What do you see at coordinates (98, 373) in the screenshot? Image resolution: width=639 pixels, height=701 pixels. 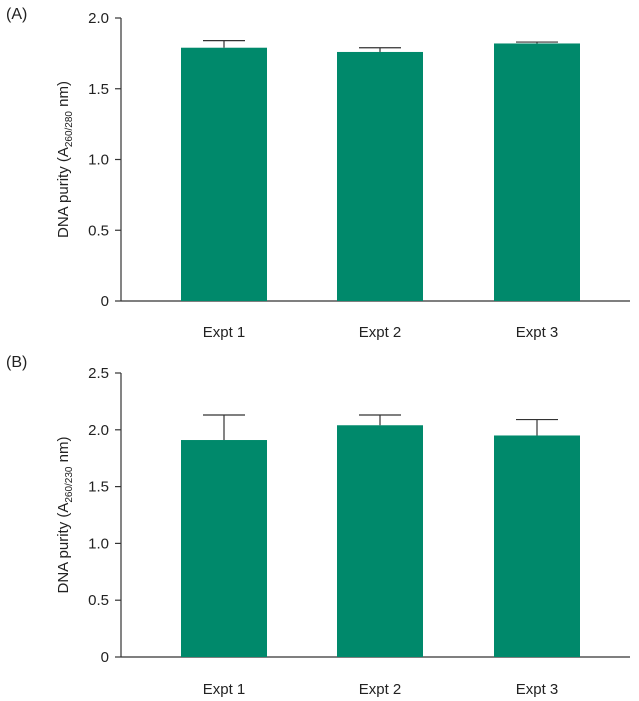 I see `y-tick-label: 2.5` at bounding box center [98, 373].